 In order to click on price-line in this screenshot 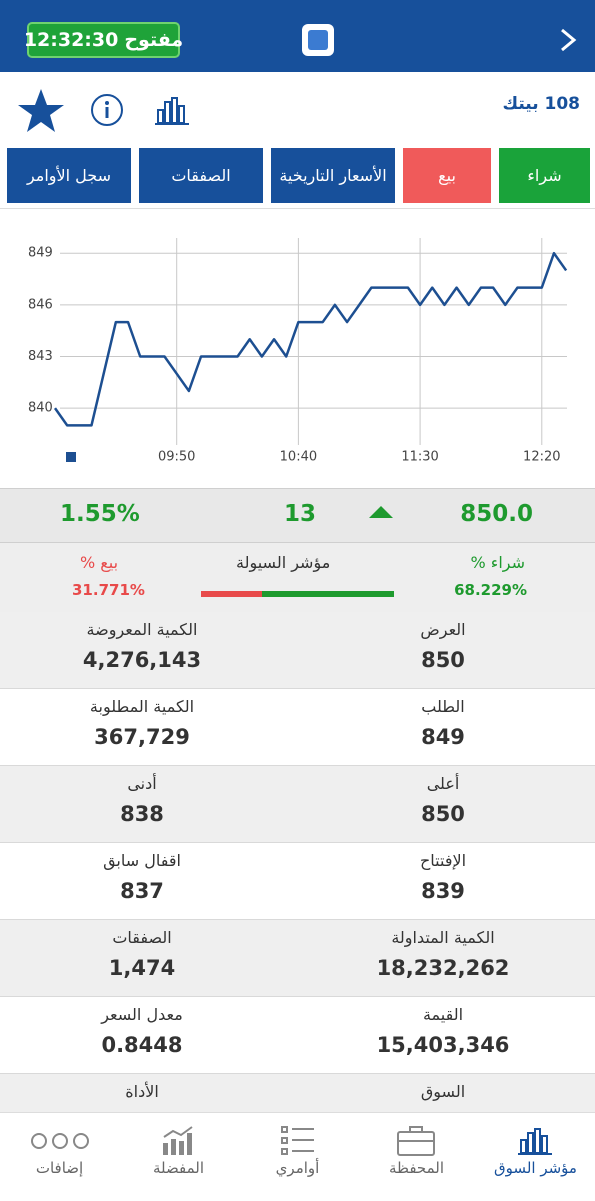, I will do `click(310, 339)`.